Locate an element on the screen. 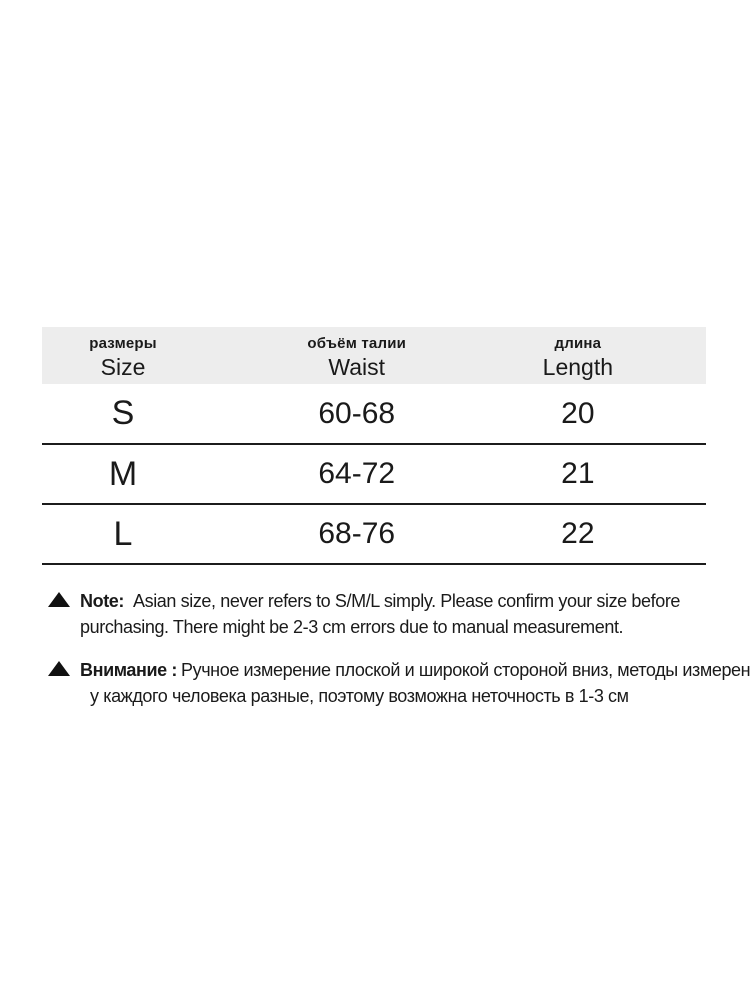 Image resolution: width=750 pixels, height=1000 pixels. cell-length-m: 21 is located at coordinates (578, 474).